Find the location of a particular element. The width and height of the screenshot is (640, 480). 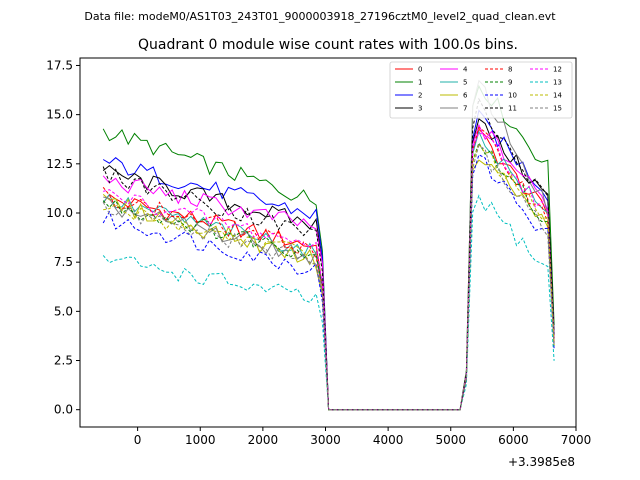

legend-label-module-3: 3 is located at coordinates (420, 109).